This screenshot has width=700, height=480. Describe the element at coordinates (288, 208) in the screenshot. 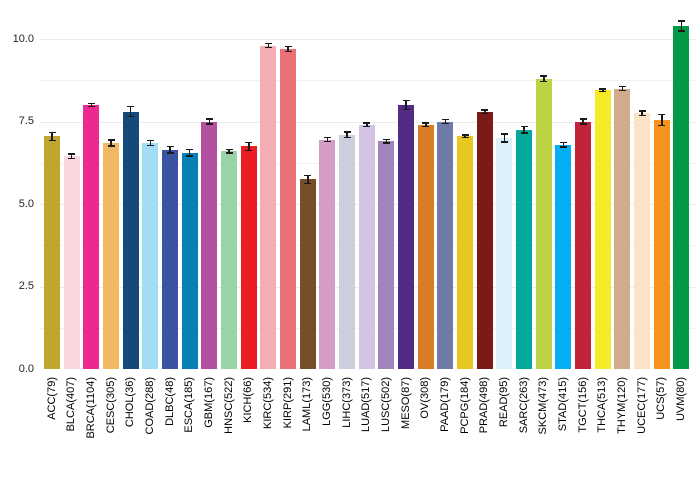

I see `bar-kirp` at that location.